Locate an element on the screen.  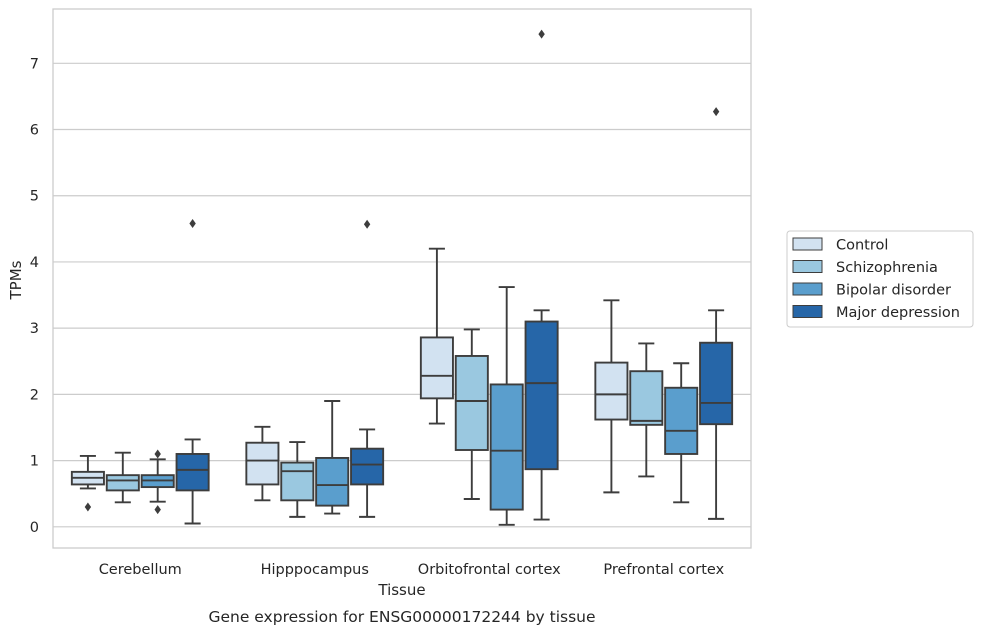
legend-frame is located at coordinates (880, 279).